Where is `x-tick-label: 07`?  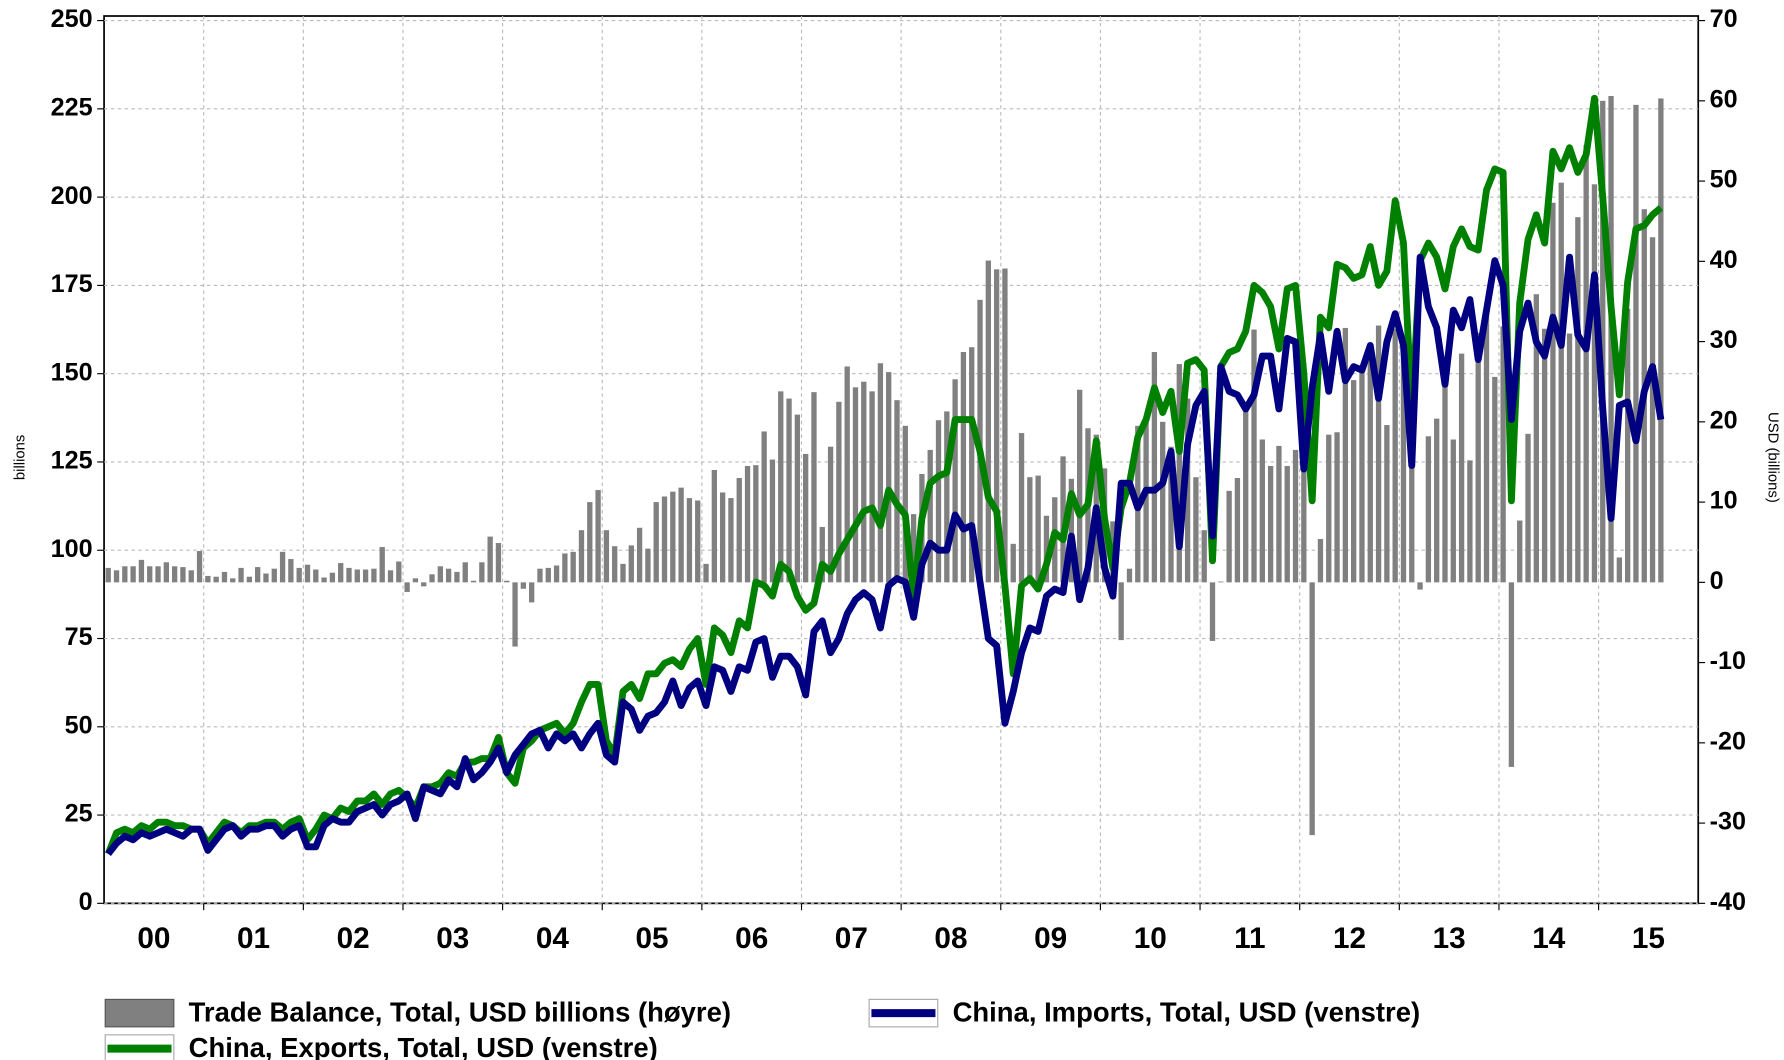 x-tick-label: 07 is located at coordinates (851, 938).